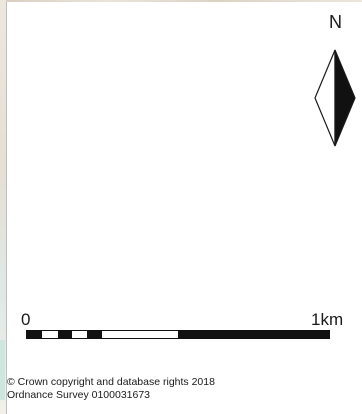 The height and width of the screenshot is (414, 362). Describe the element at coordinates (327, 319) in the screenshot. I see `scale-end-label: 1km` at that location.